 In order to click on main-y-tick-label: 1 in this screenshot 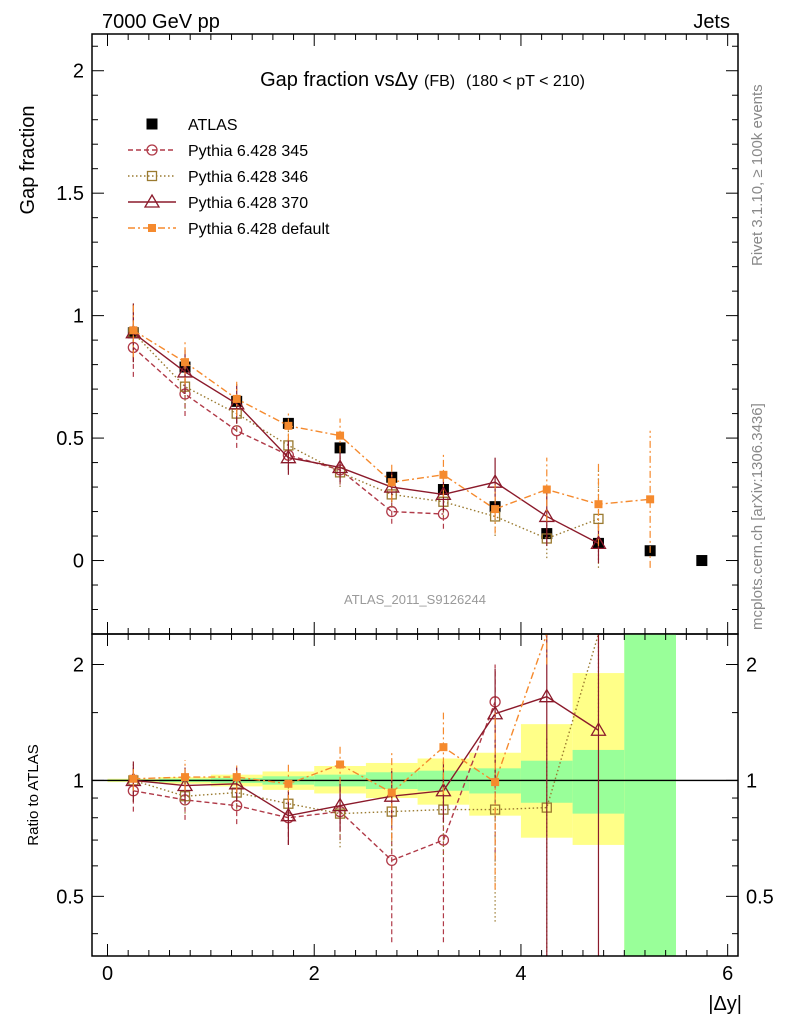, I will do `click(78, 317)`.